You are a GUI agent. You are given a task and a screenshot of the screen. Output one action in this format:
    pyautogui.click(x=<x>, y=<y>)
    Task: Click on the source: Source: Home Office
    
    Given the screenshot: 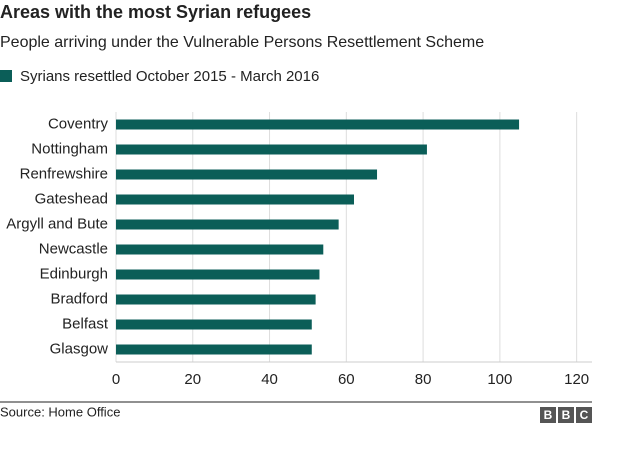 What is the action you would take?
    pyautogui.click(x=60, y=411)
    